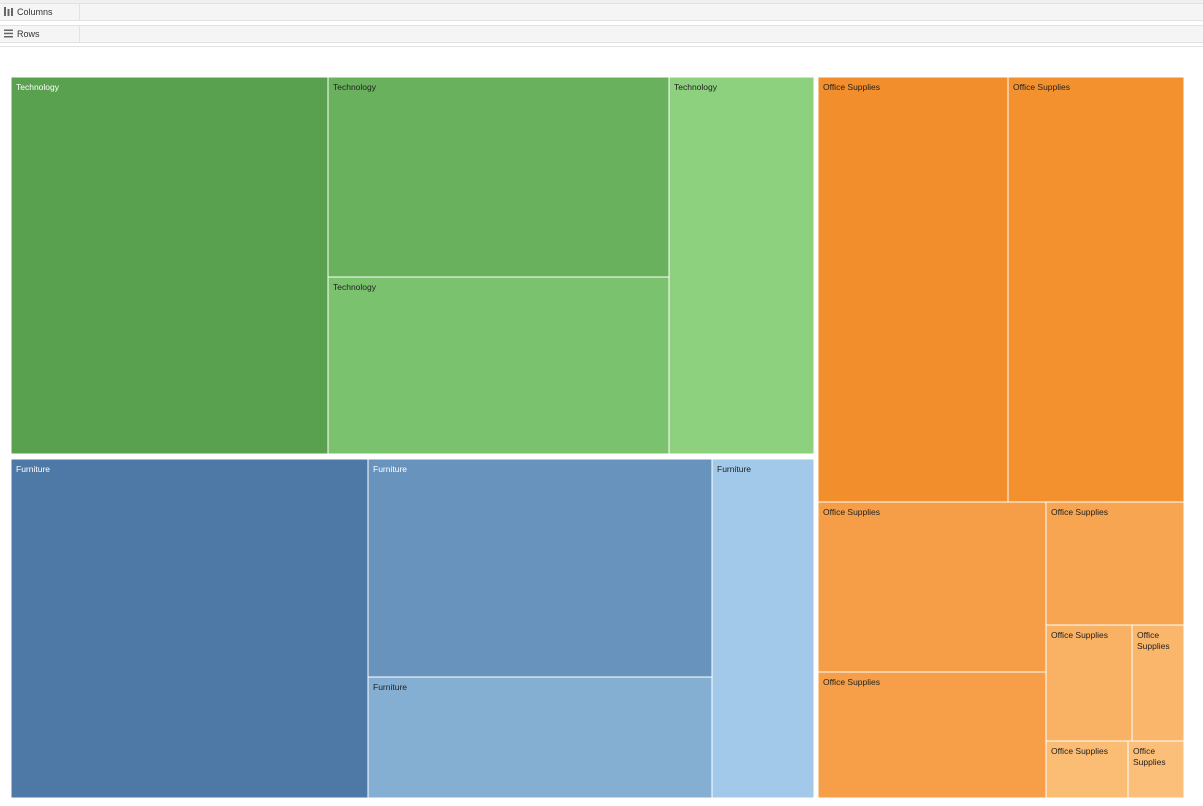  What do you see at coordinates (9, 34) in the screenshot?
I see `rows-icon` at bounding box center [9, 34].